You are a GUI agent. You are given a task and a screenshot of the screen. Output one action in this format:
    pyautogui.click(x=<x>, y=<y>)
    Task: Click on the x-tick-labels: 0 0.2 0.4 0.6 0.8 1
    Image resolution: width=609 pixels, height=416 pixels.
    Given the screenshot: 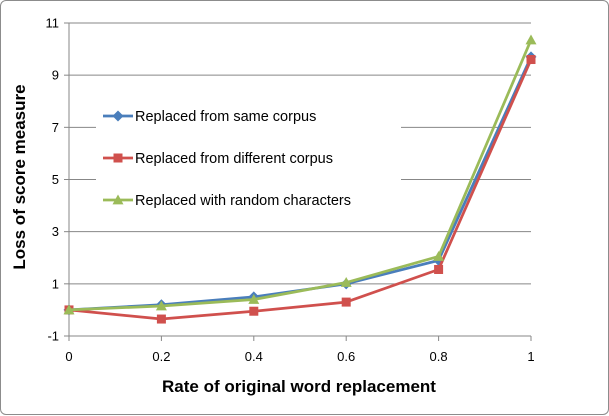 What is the action you would take?
    pyautogui.click(x=299, y=356)
    